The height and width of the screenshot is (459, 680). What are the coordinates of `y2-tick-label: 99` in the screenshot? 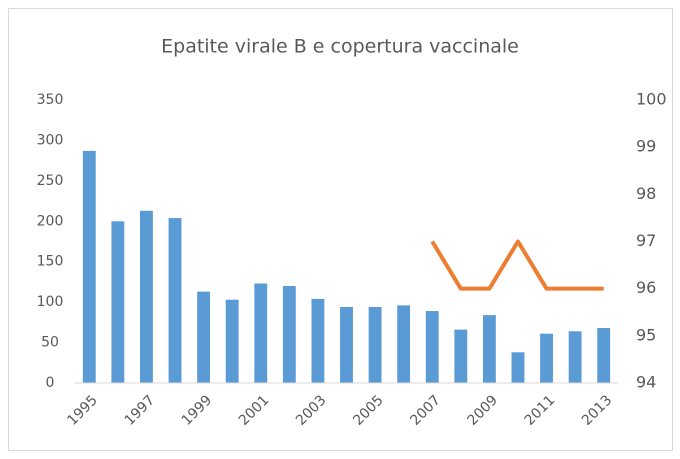 It's located at (646, 146).